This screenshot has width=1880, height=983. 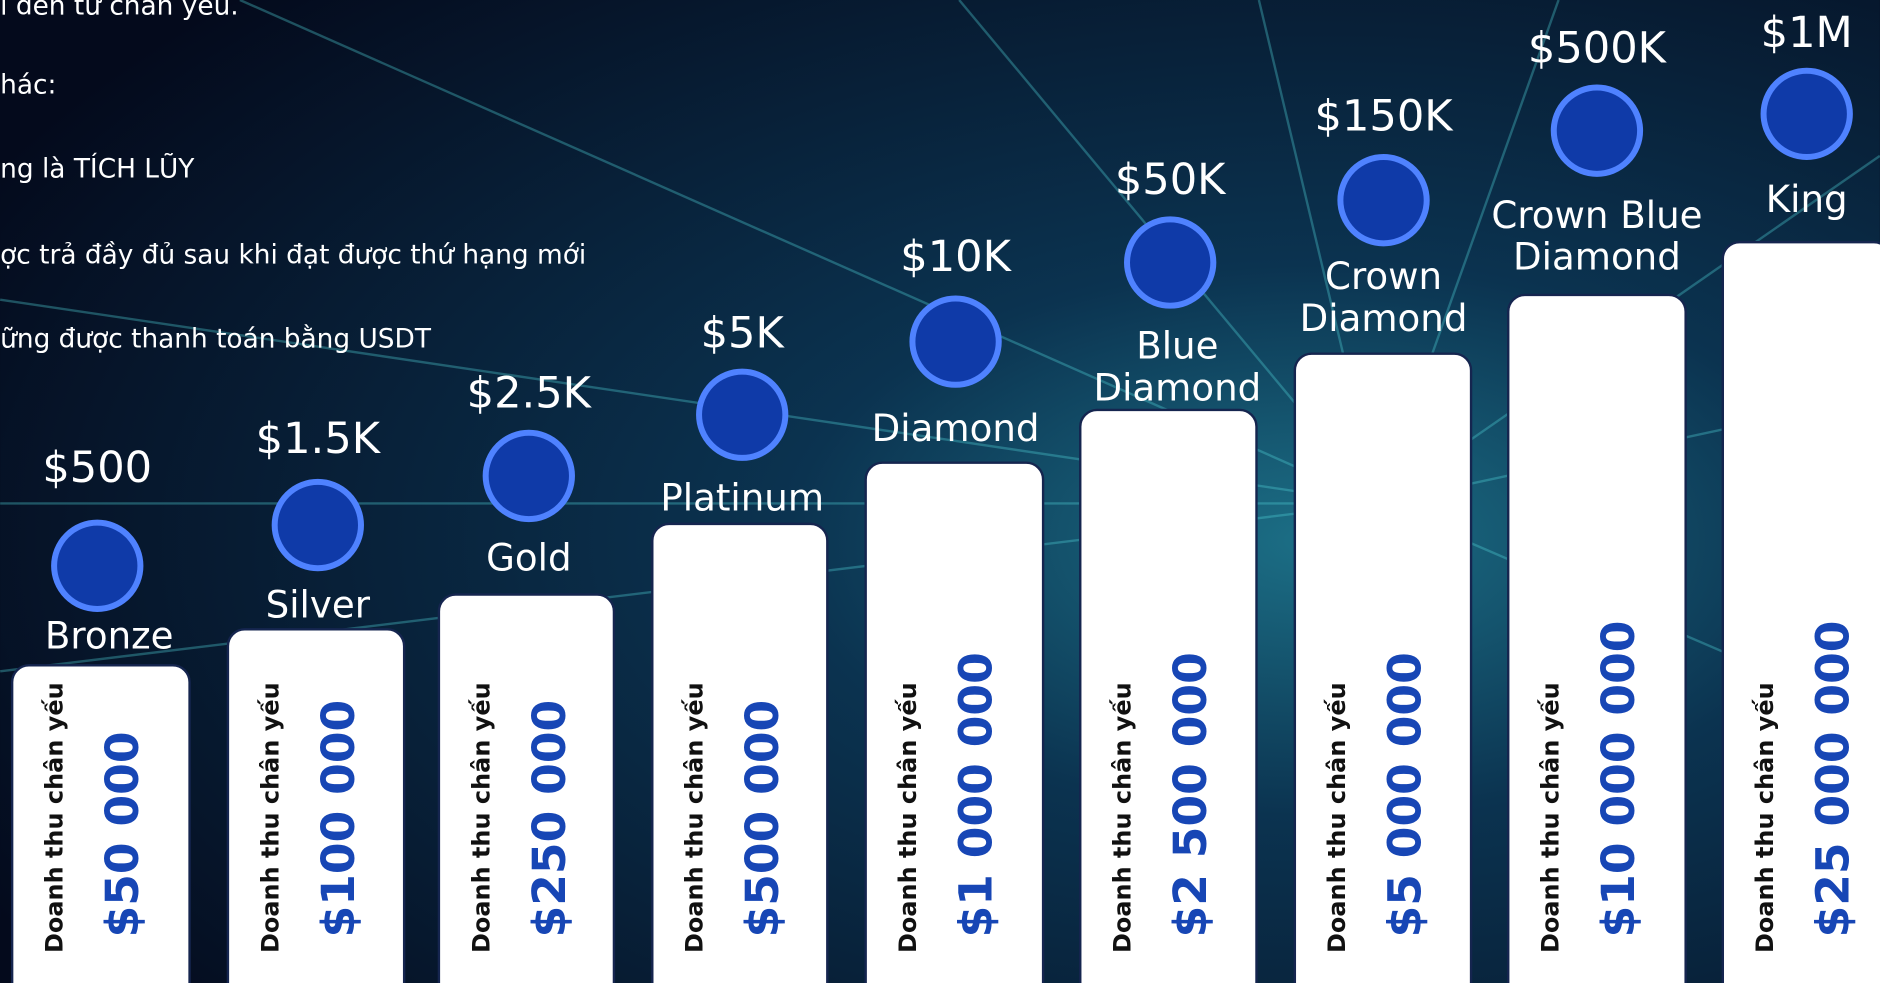 I want to click on tier-amount: $10 000 000, so click(x=1618, y=778).